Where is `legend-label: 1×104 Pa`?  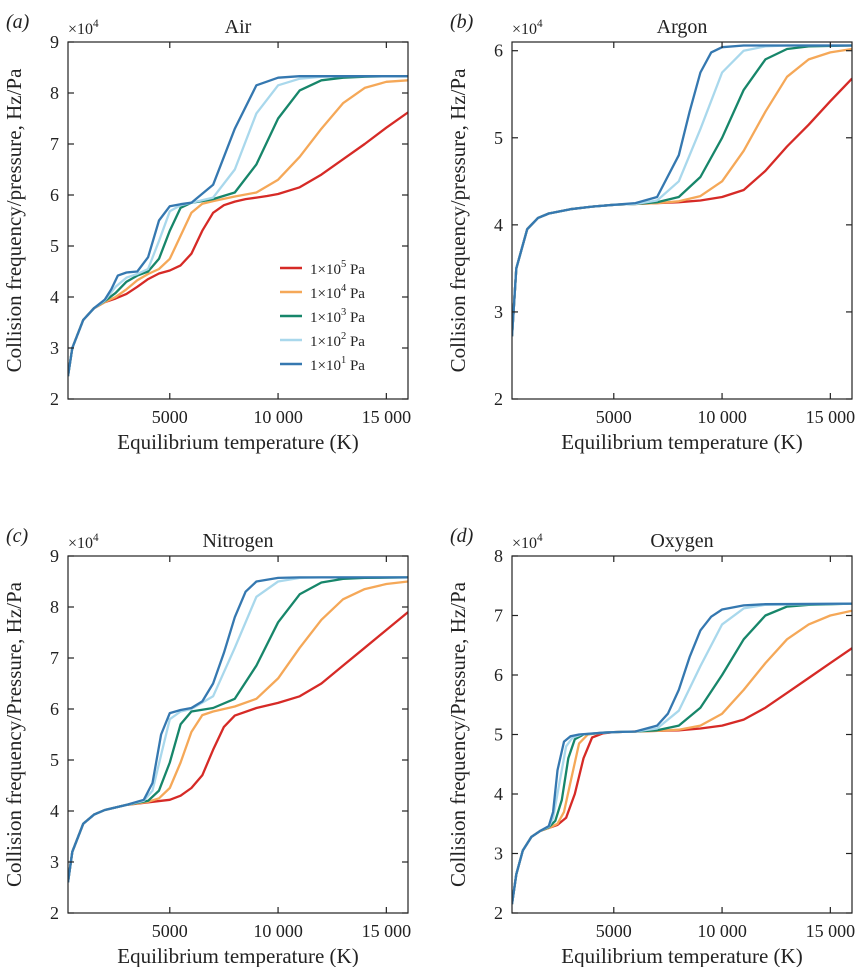
legend-label: 1×104 Pa is located at coordinates (337, 292).